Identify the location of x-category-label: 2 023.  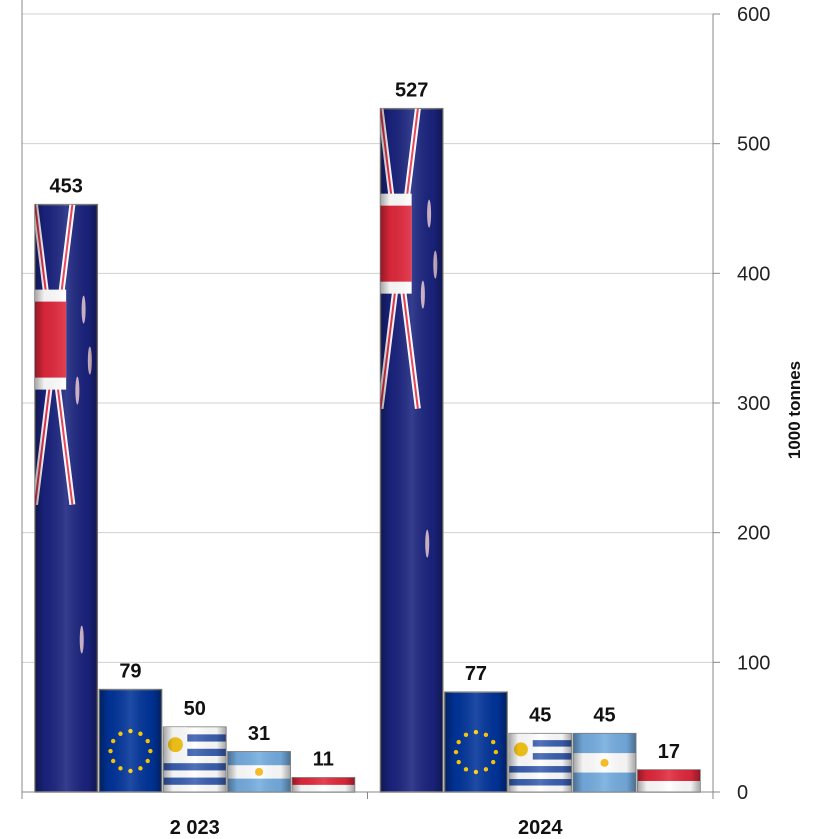
(195, 828).